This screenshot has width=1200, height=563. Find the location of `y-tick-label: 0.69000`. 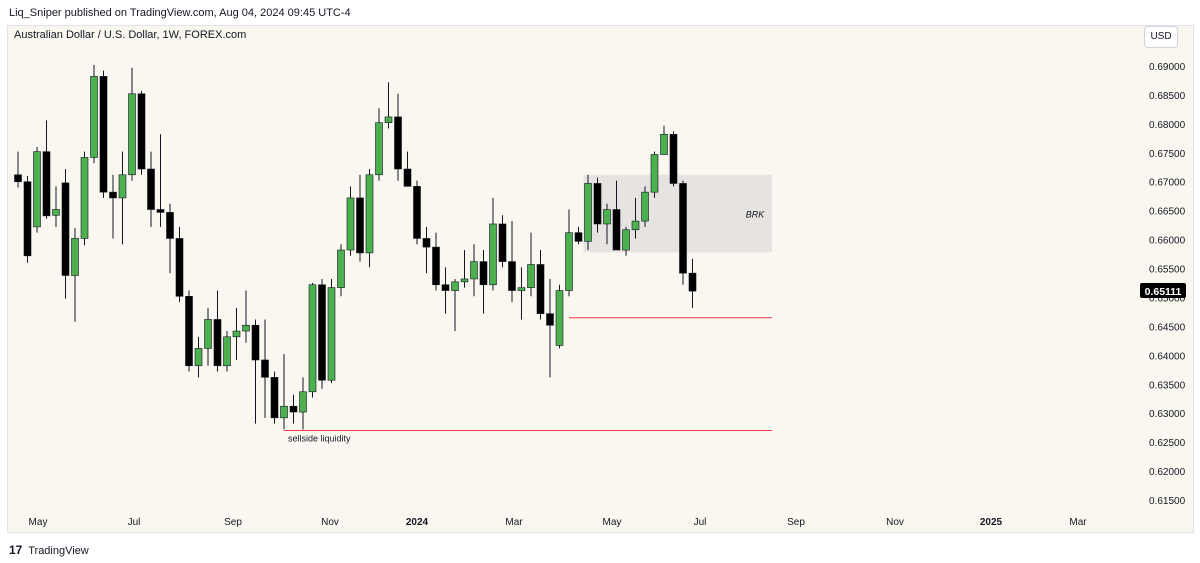

y-tick-label: 0.69000 is located at coordinates (1167, 67).